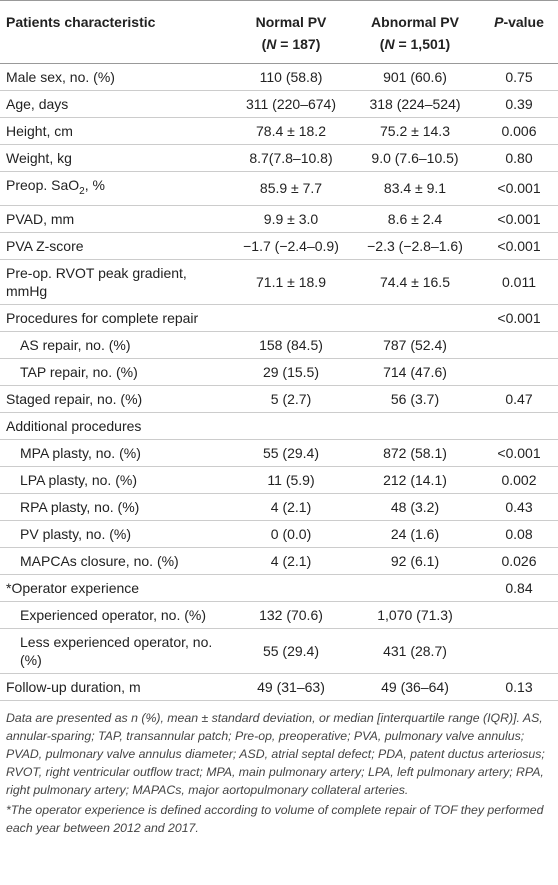  I want to click on table-row: PV plasty, no. (%) 0 (0.0) 24 (1.6) 0.08, so click(279, 534).